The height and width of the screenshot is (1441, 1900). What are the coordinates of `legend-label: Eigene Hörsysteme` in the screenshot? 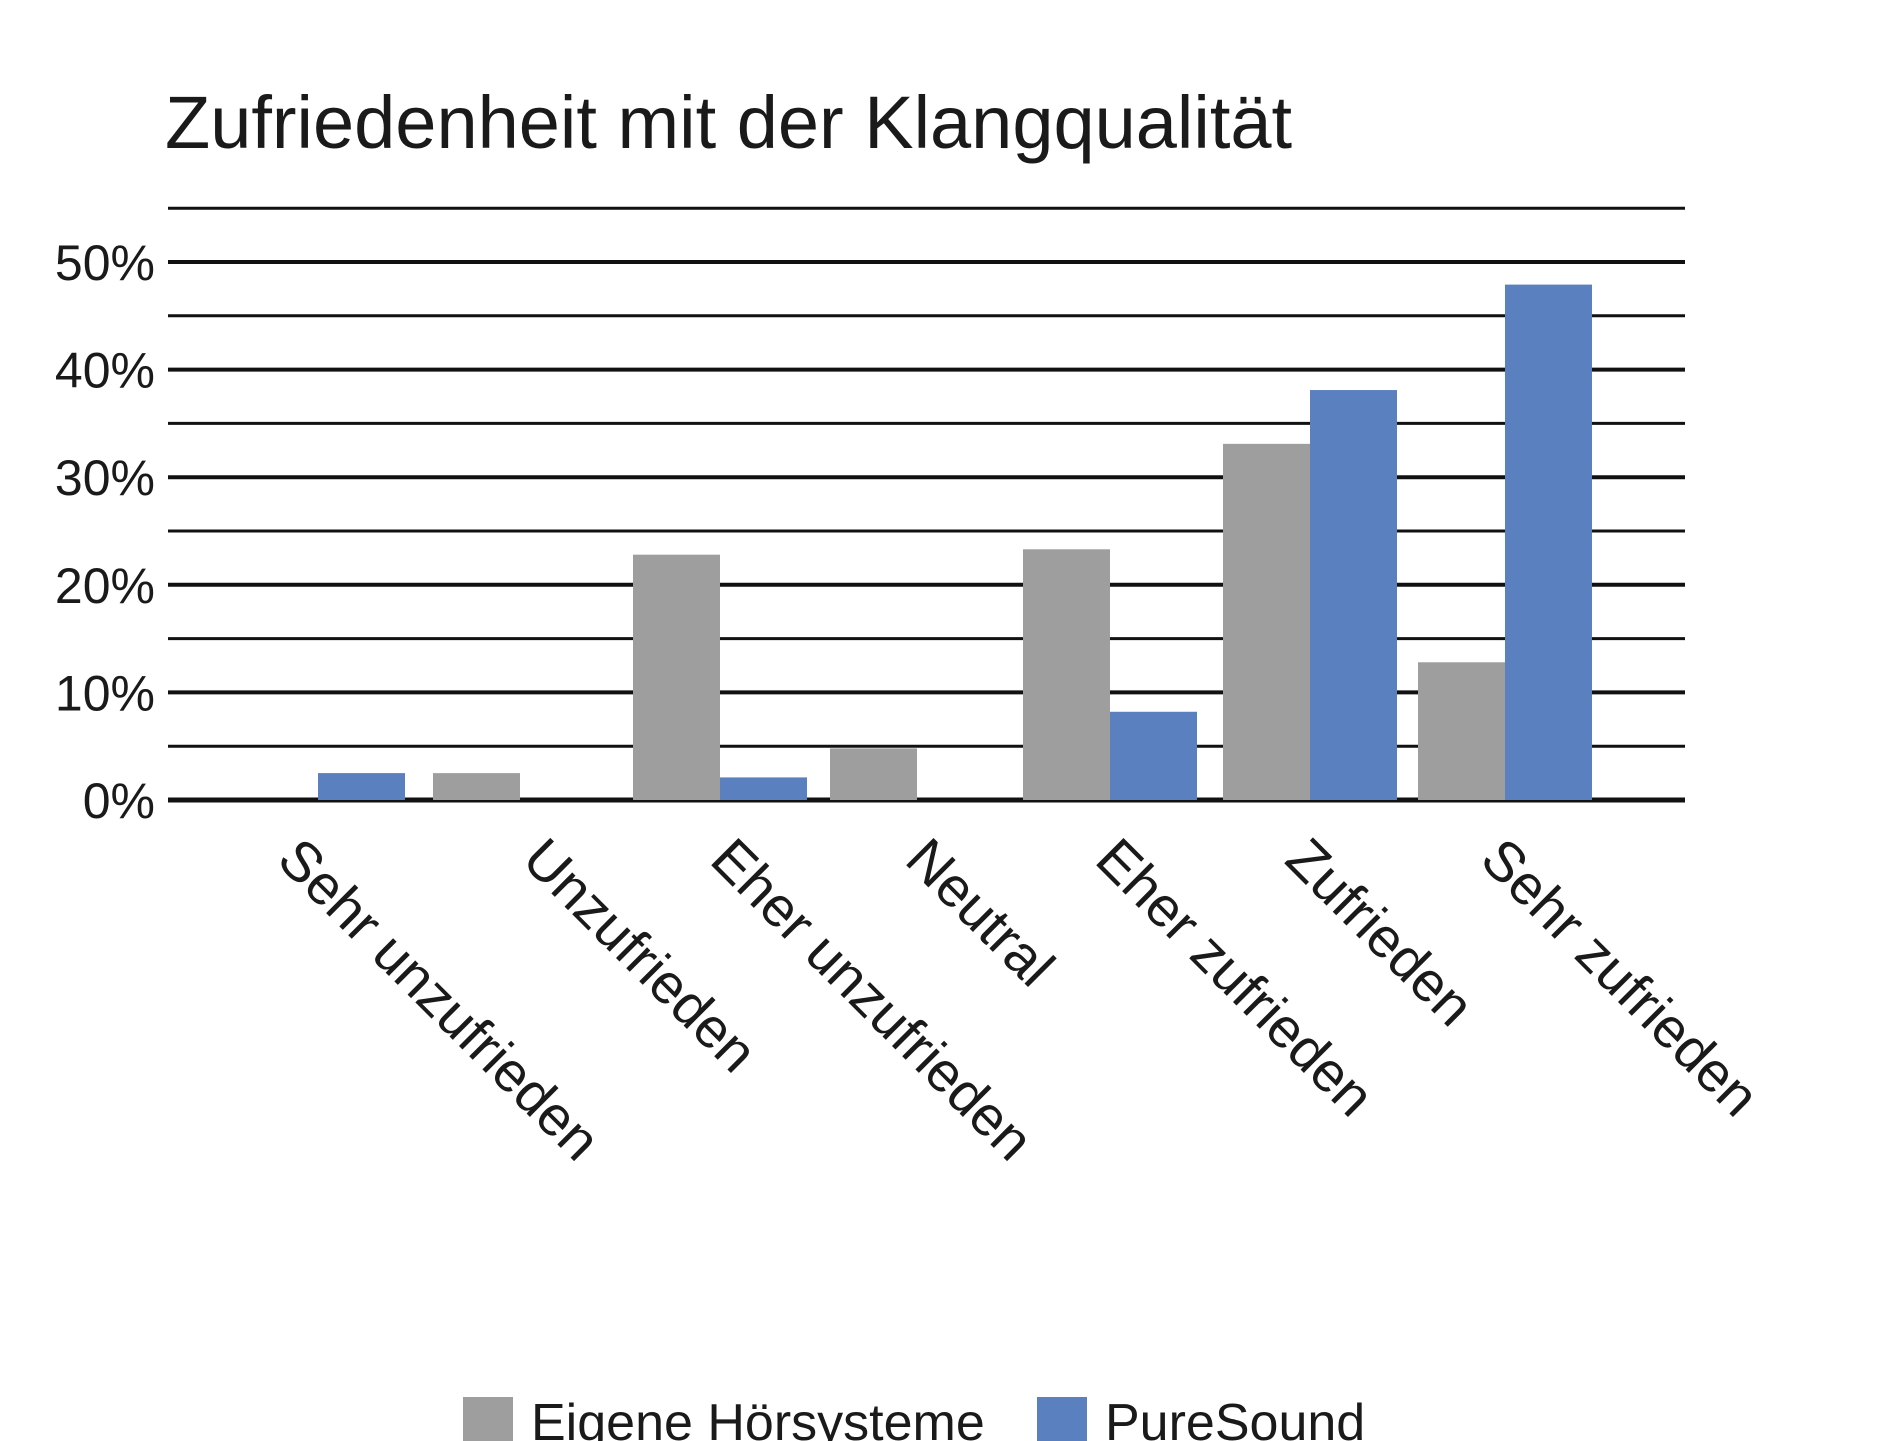 It's located at (758, 1417).